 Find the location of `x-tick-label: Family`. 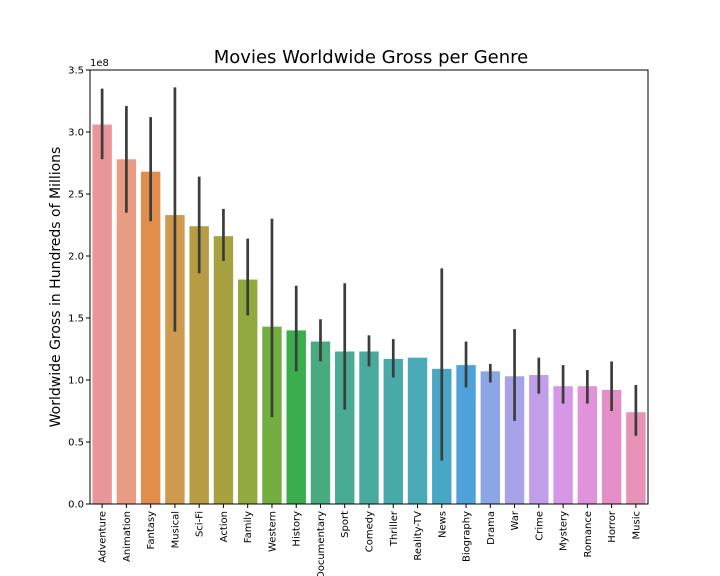

x-tick-label: Family is located at coordinates (248, 527).